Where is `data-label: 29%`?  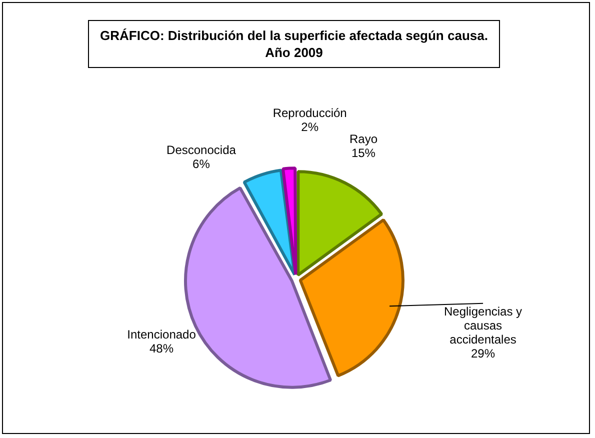
data-label: 29% is located at coordinates (483, 353).